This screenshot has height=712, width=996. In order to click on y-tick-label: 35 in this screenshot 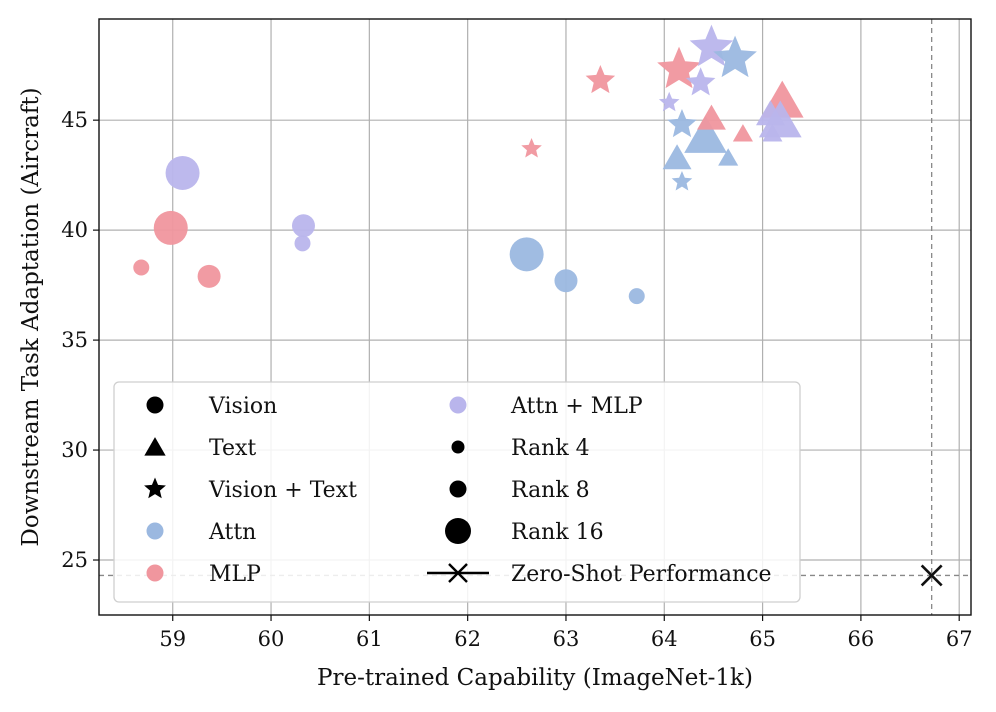, I will do `click(74, 340)`.